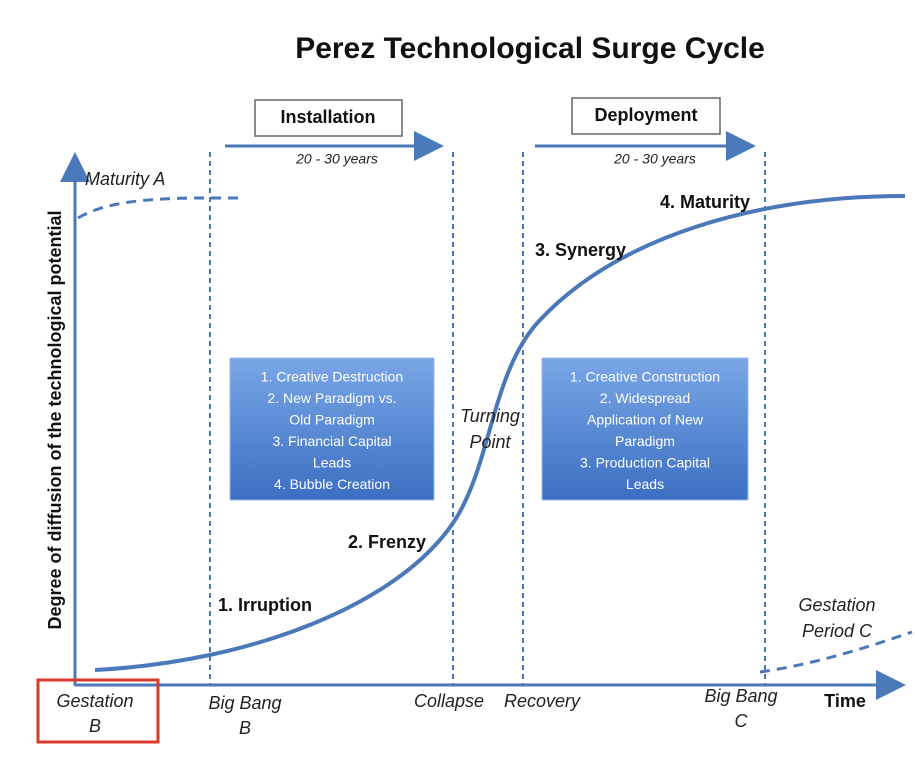 This screenshot has height=760, width=915. I want to click on timeline-label: Recovery, so click(542, 701).